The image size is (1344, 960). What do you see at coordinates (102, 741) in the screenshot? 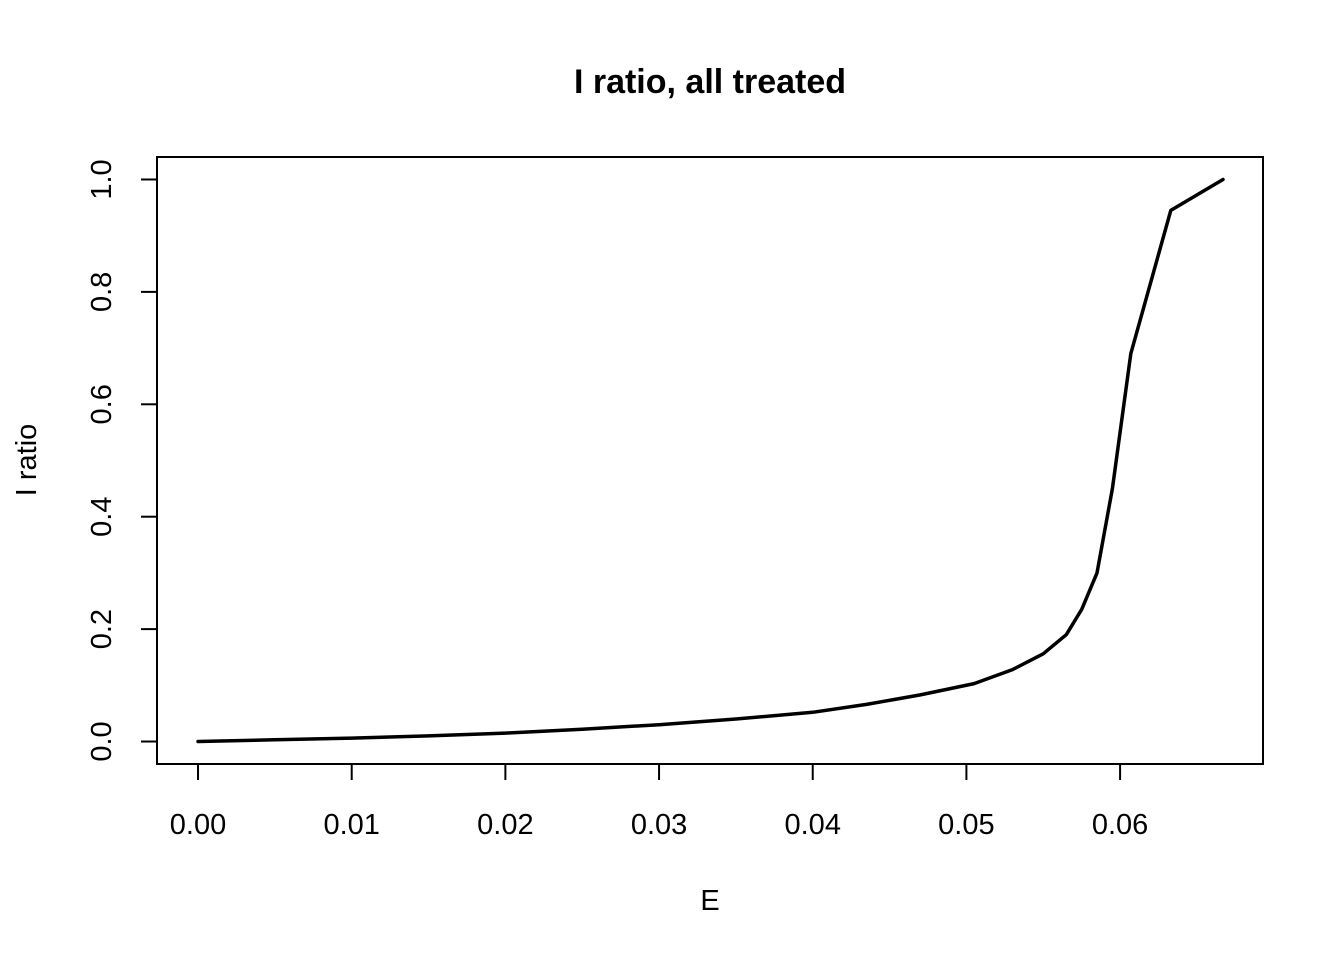
I see `y-tick-label: 0.0` at bounding box center [102, 741].